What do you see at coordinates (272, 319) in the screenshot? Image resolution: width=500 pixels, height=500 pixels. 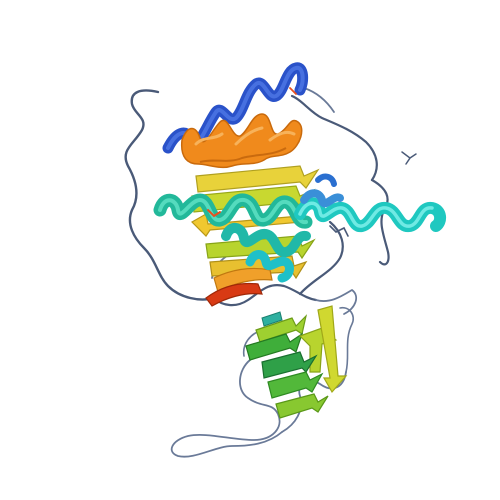 I see `sheet-teal-small` at bounding box center [272, 319].